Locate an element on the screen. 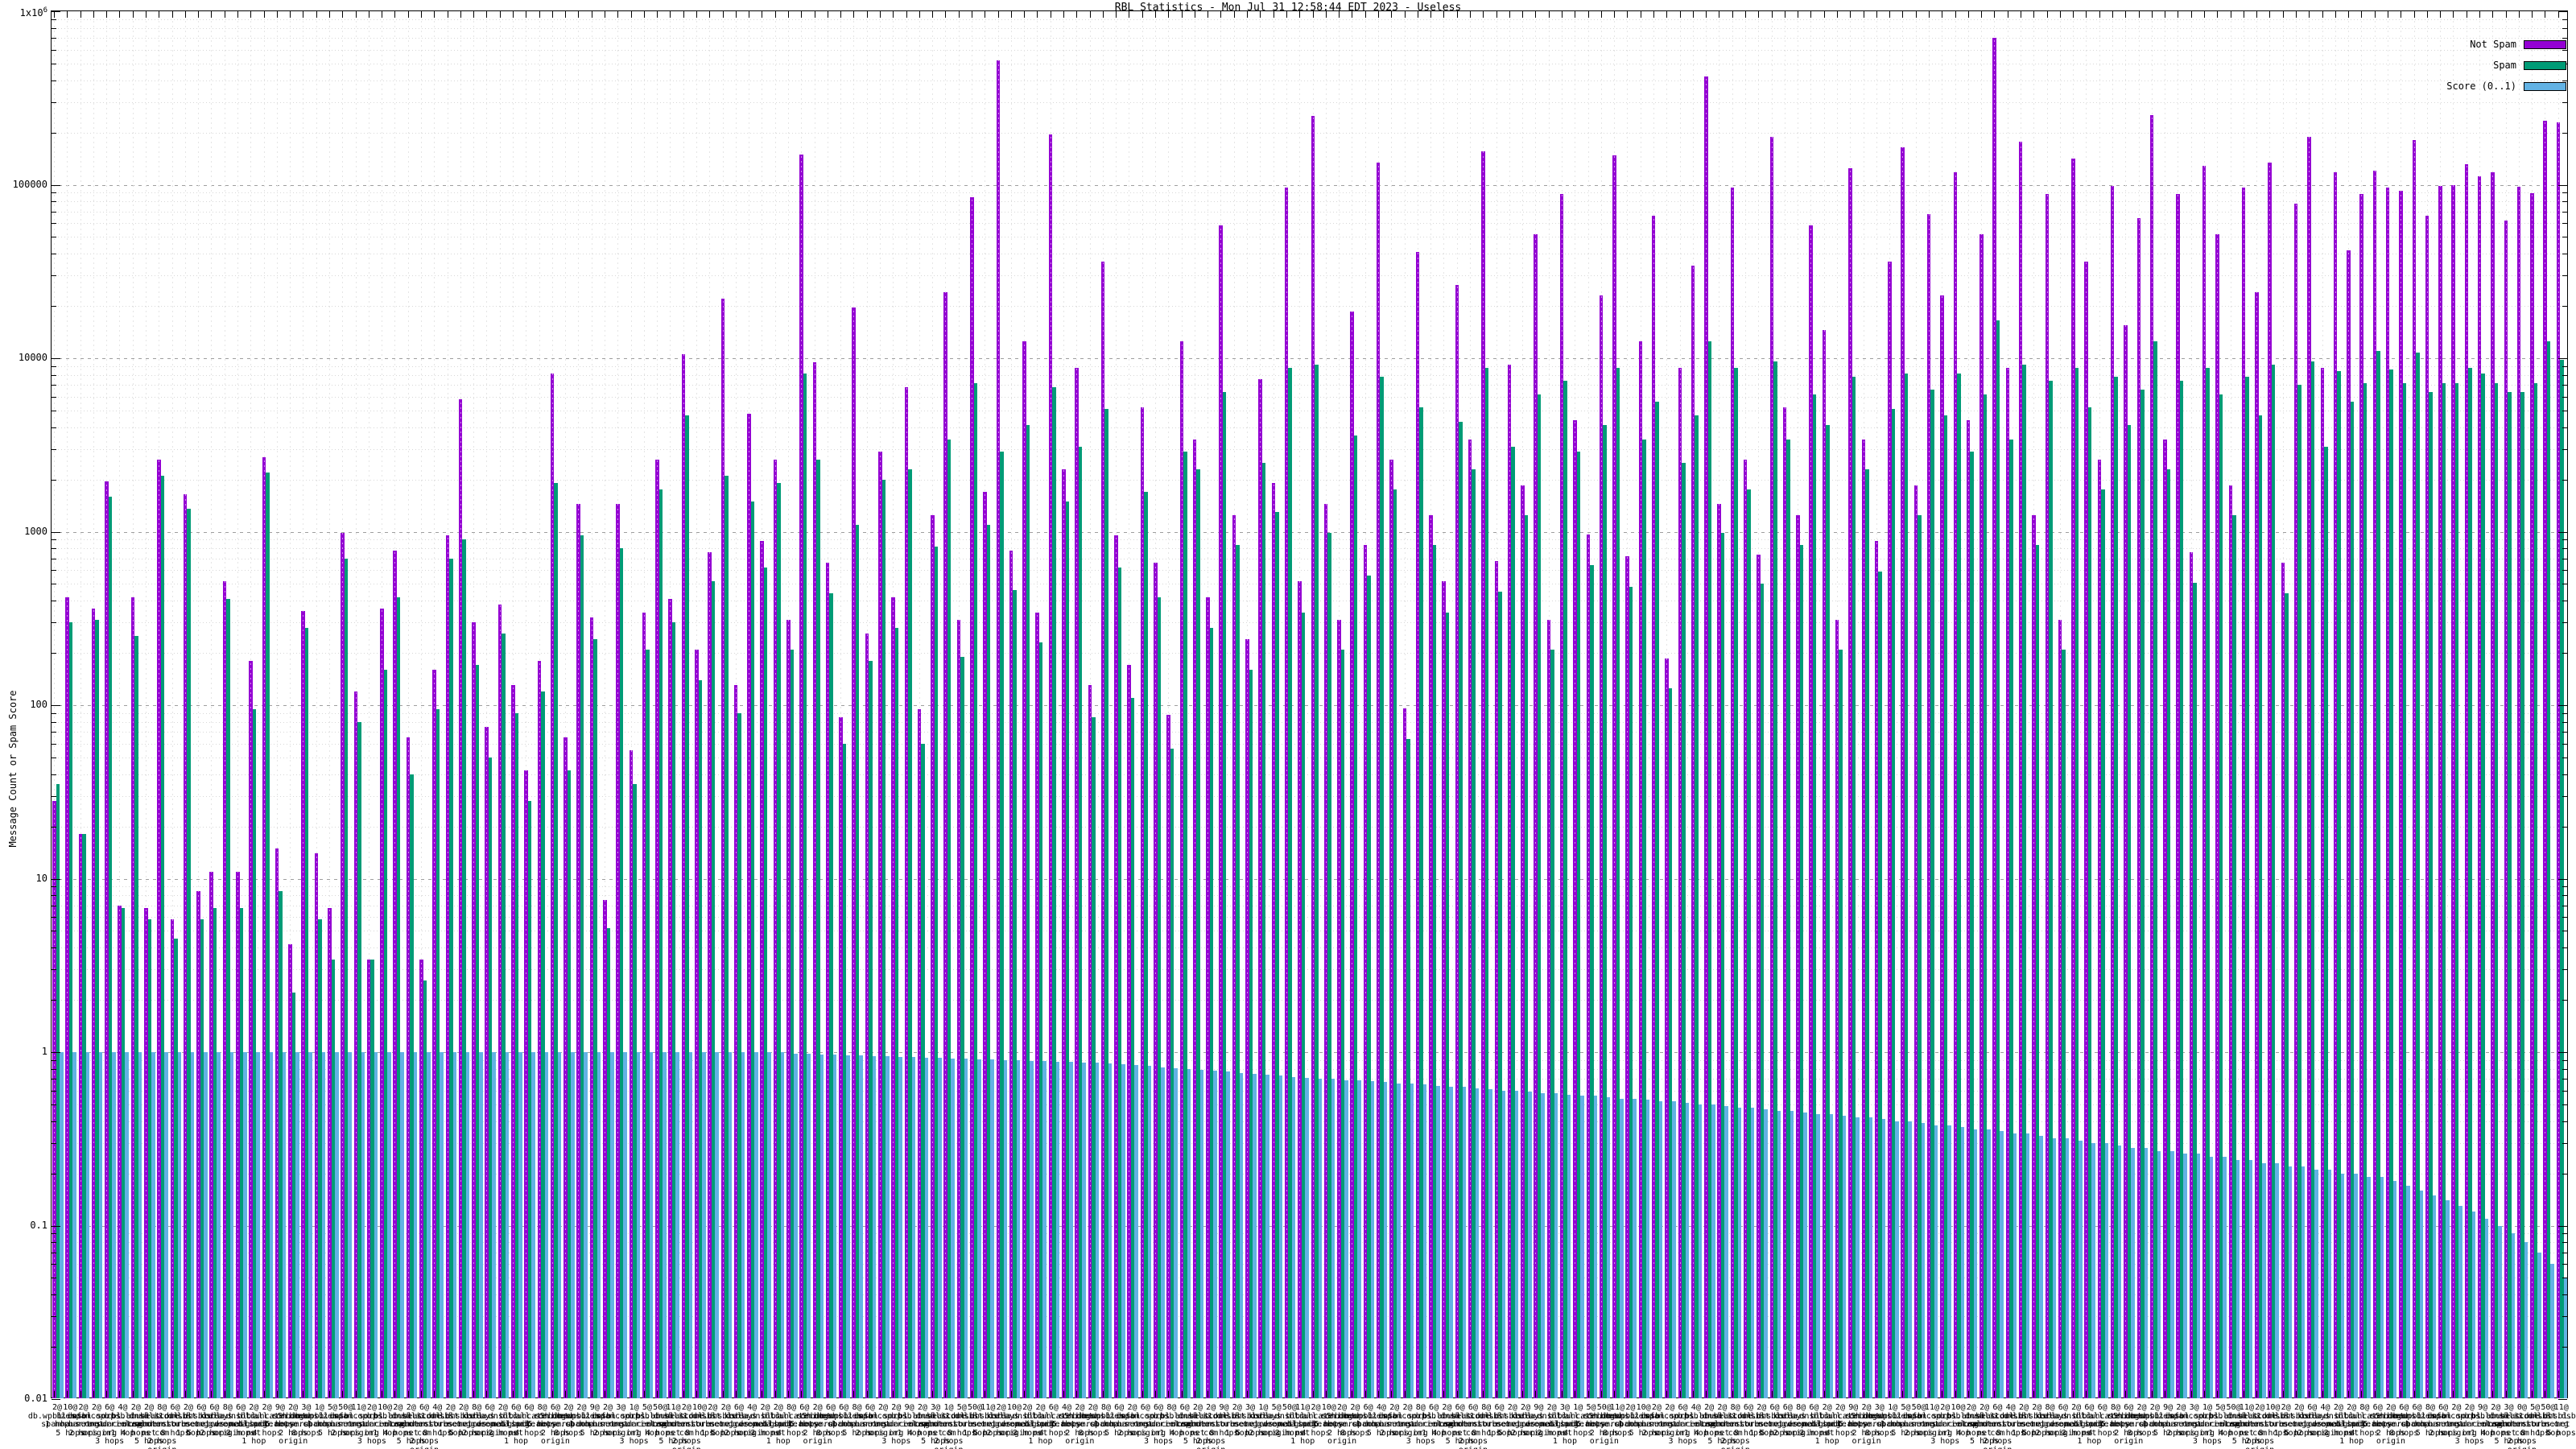 The height and width of the screenshot is (1449, 2576). y-tick-major-left is located at coordinates (56, 879).